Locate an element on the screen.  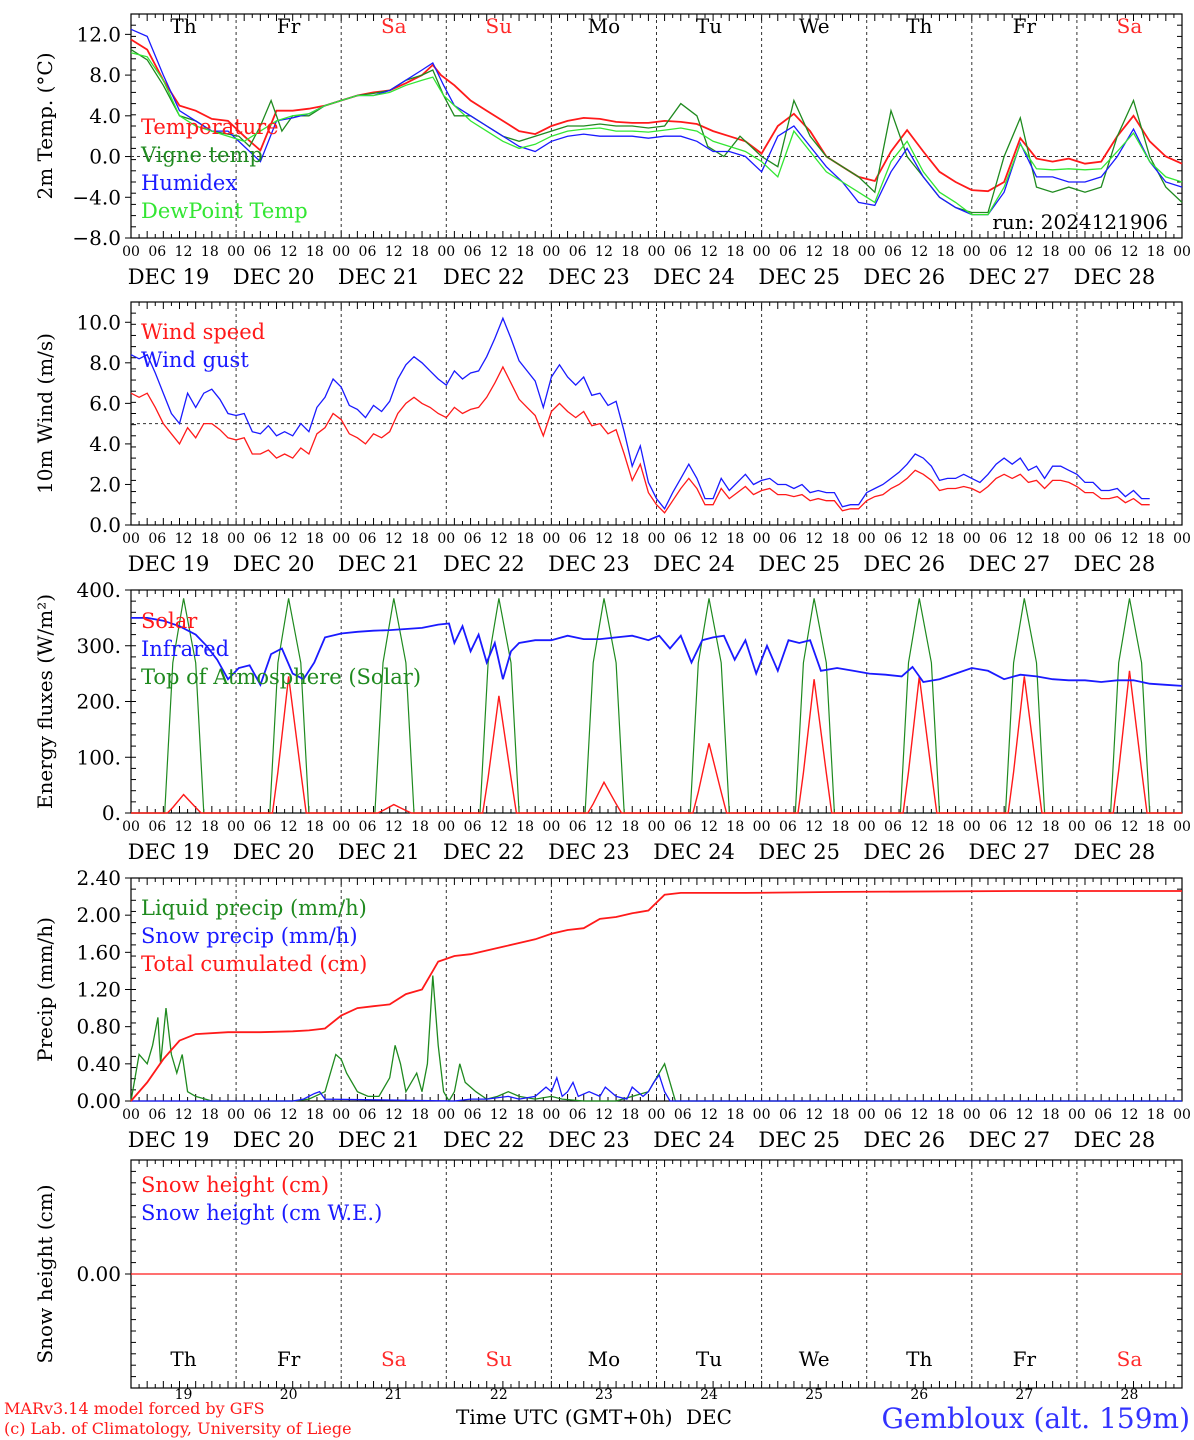
date-label: DEC 26 is located at coordinates (904, 852).